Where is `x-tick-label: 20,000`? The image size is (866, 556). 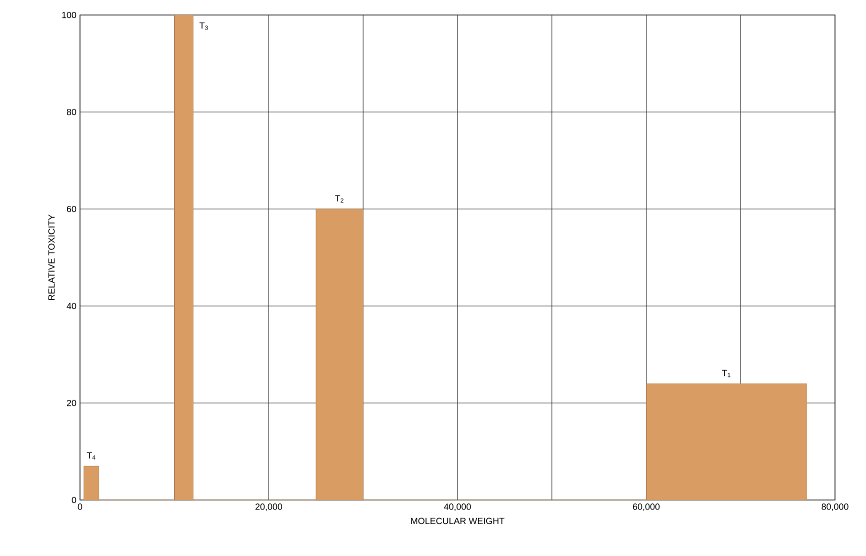 x-tick-label: 20,000 is located at coordinates (268, 507).